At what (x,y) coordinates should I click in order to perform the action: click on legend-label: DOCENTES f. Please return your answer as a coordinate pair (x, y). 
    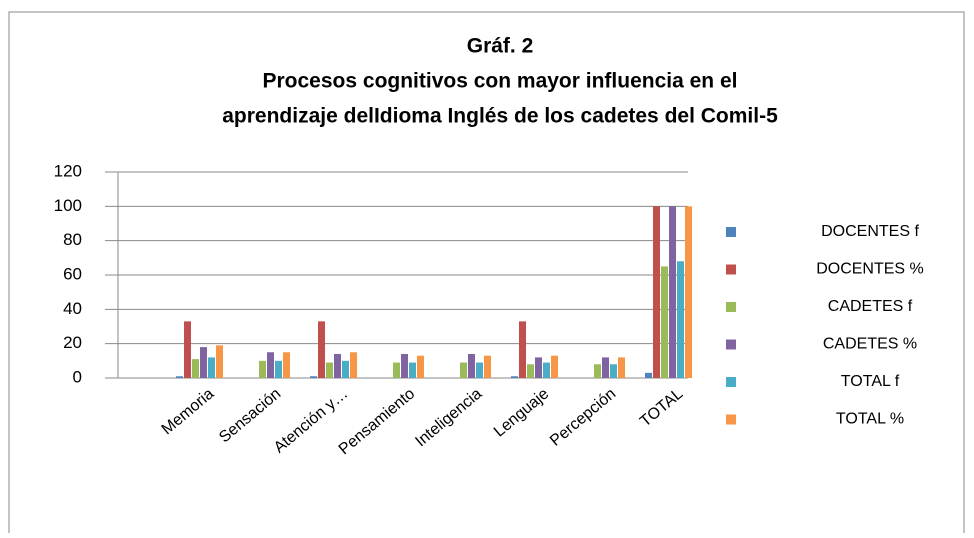
    Looking at the image, I should click on (870, 231).